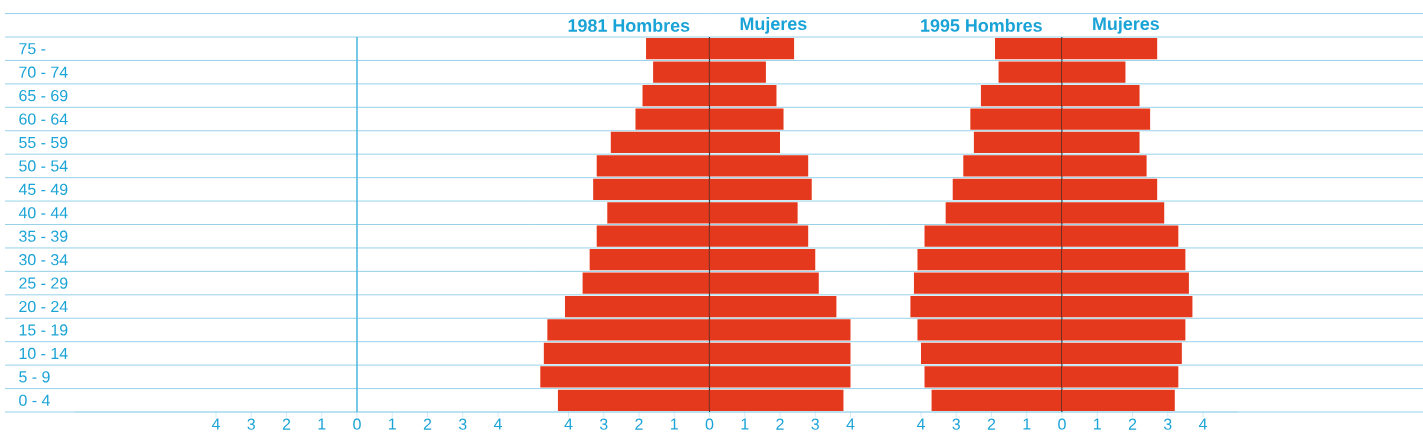  What do you see at coordinates (32, 49) in the screenshot?
I see `y-tick-label: 75 -` at bounding box center [32, 49].